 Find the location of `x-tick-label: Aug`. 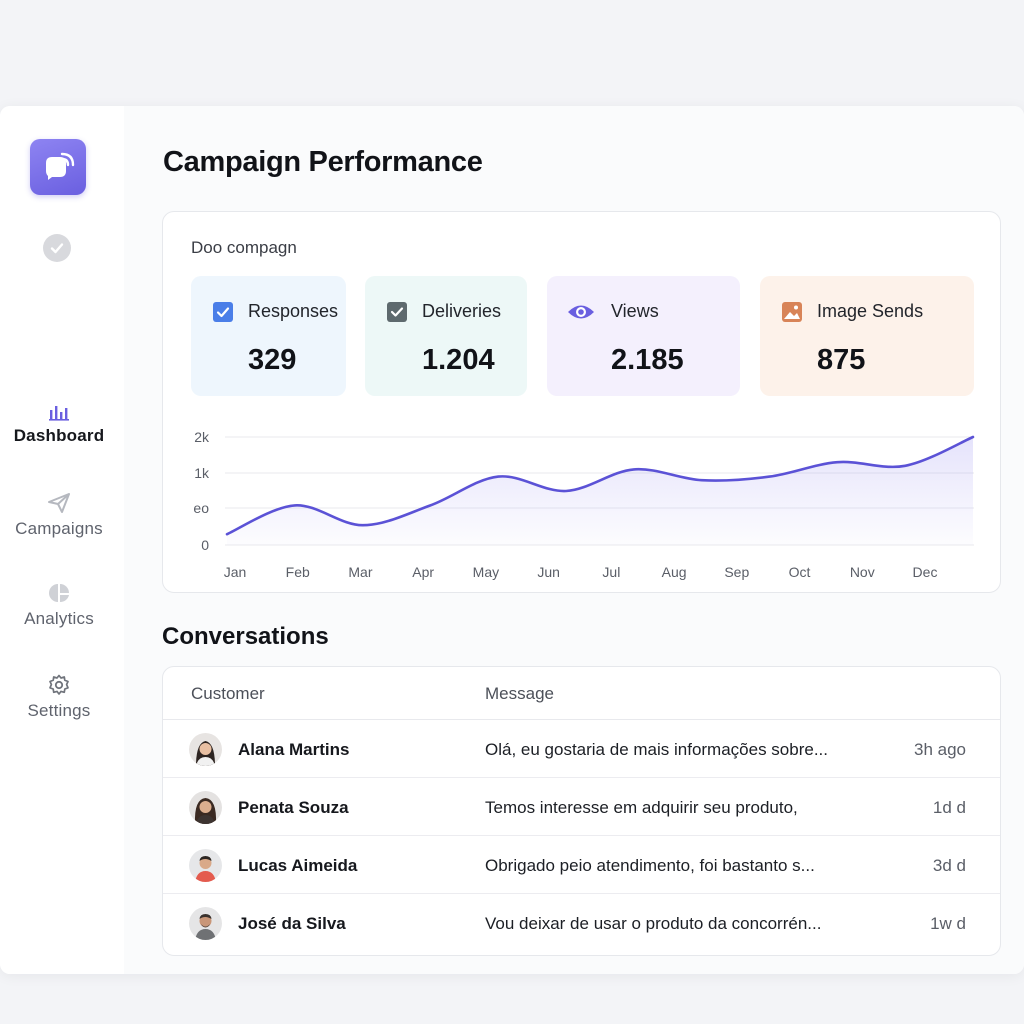

x-tick-label: Aug is located at coordinates (674, 572).